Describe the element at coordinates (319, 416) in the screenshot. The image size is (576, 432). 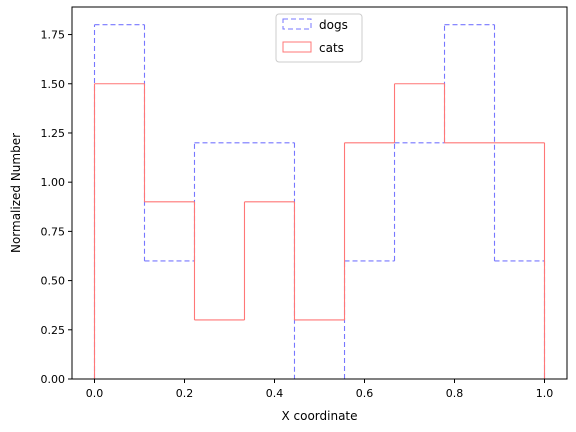
I see `x-axis-label: X coordinate` at that location.